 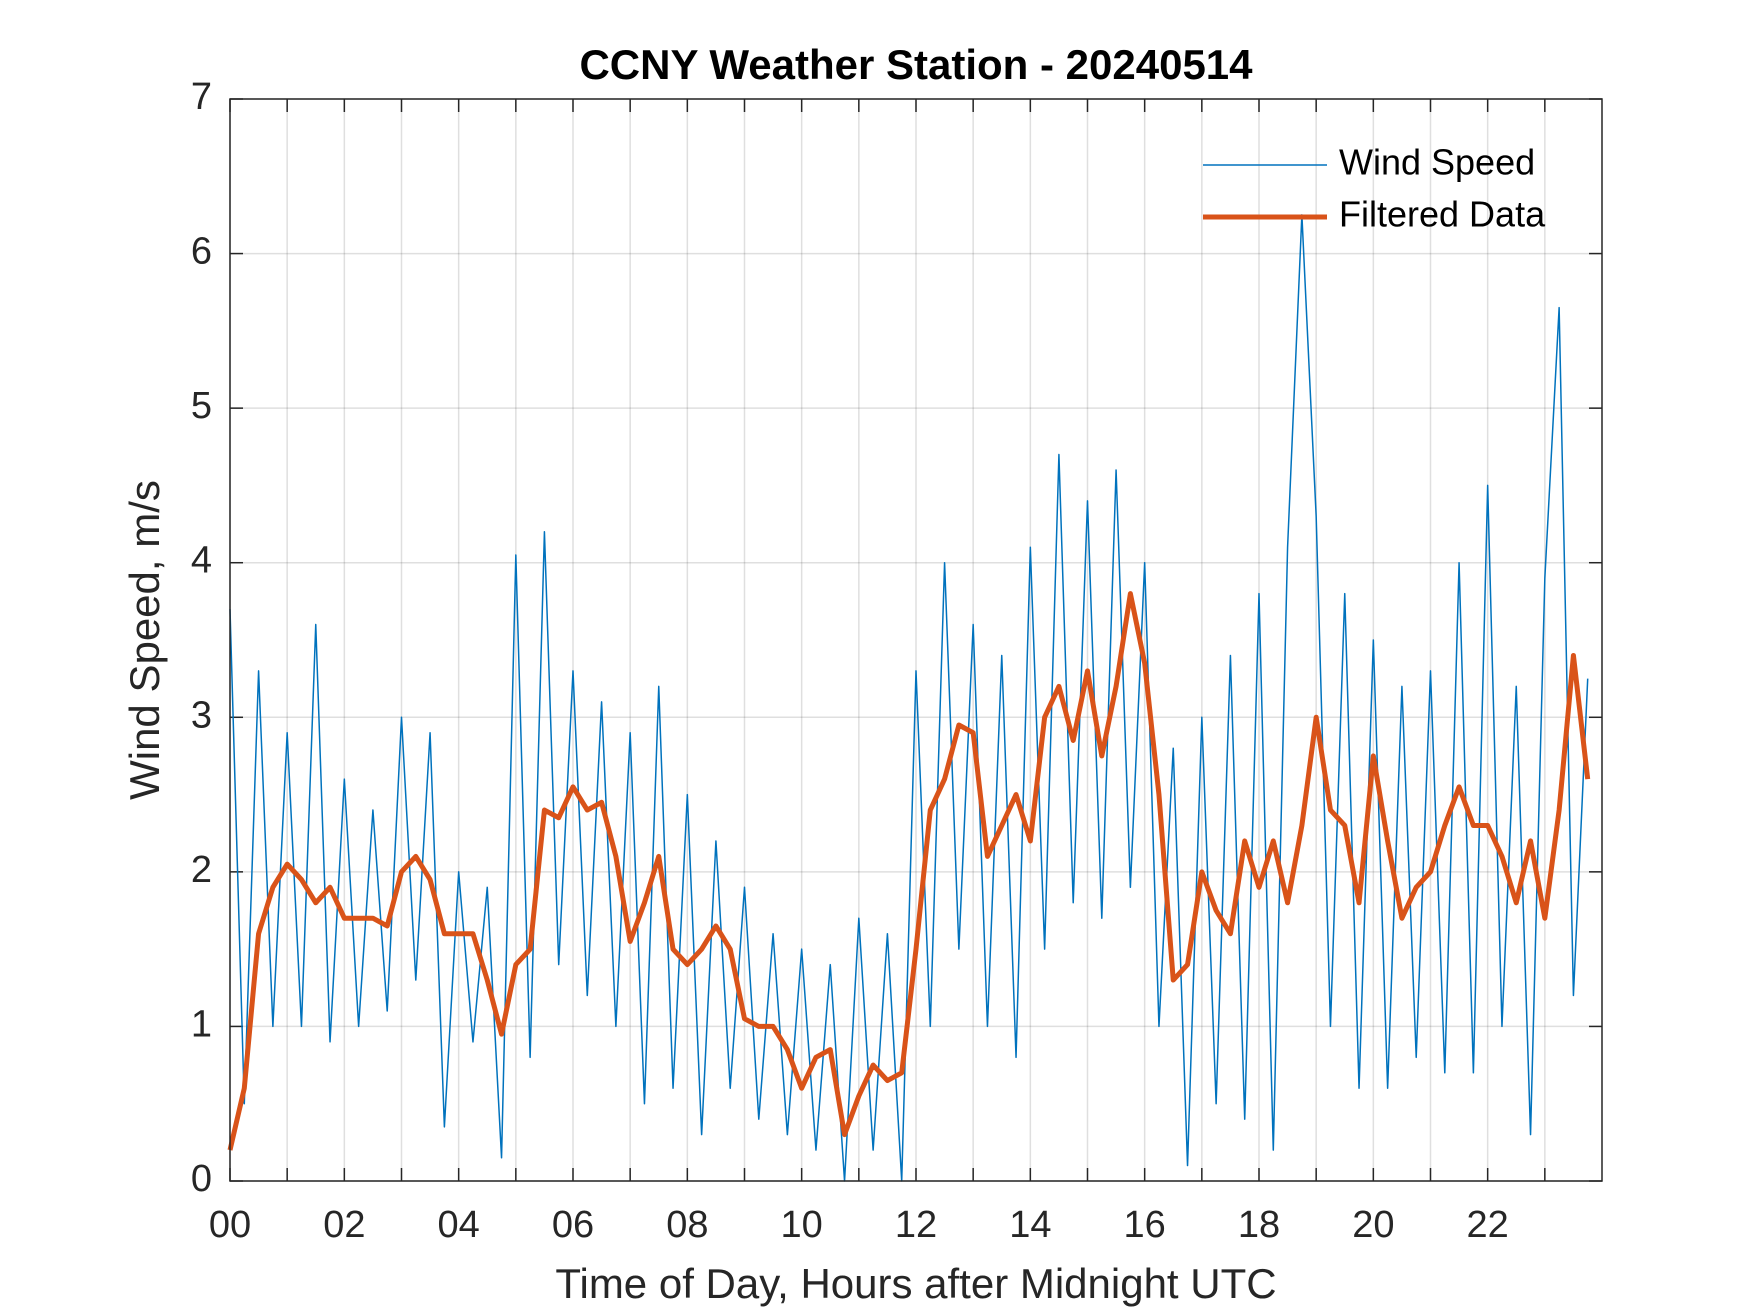 I want to click on y-axis-label: Wind Speed, m/s, so click(x=144, y=640).